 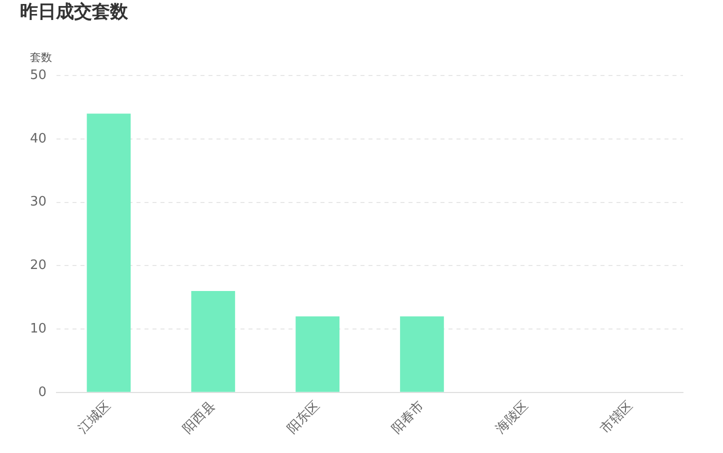 What do you see at coordinates (617, 417) in the screenshot?
I see `x-tick-label: 市辖区` at bounding box center [617, 417].